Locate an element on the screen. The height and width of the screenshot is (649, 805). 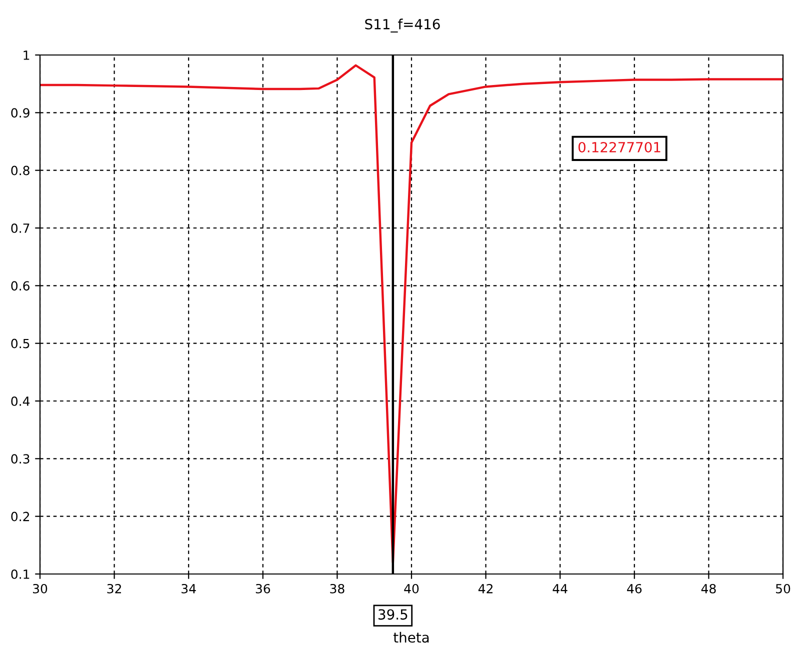
y-tick-label: 0.9 is located at coordinates (20, 113).